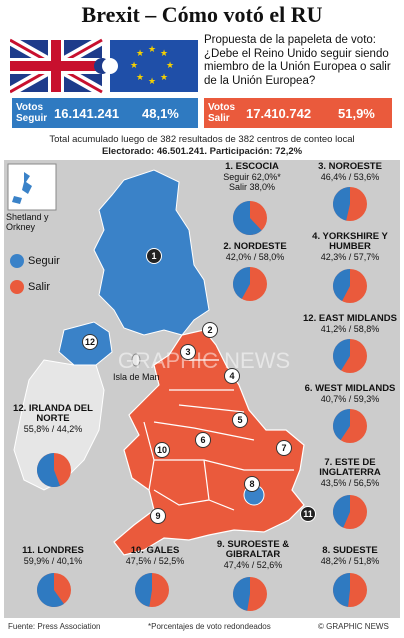 The height and width of the screenshot is (638, 404). Describe the element at coordinates (350, 257) in the screenshot. I see `region-result: 42,3% / 57,7%` at that location.